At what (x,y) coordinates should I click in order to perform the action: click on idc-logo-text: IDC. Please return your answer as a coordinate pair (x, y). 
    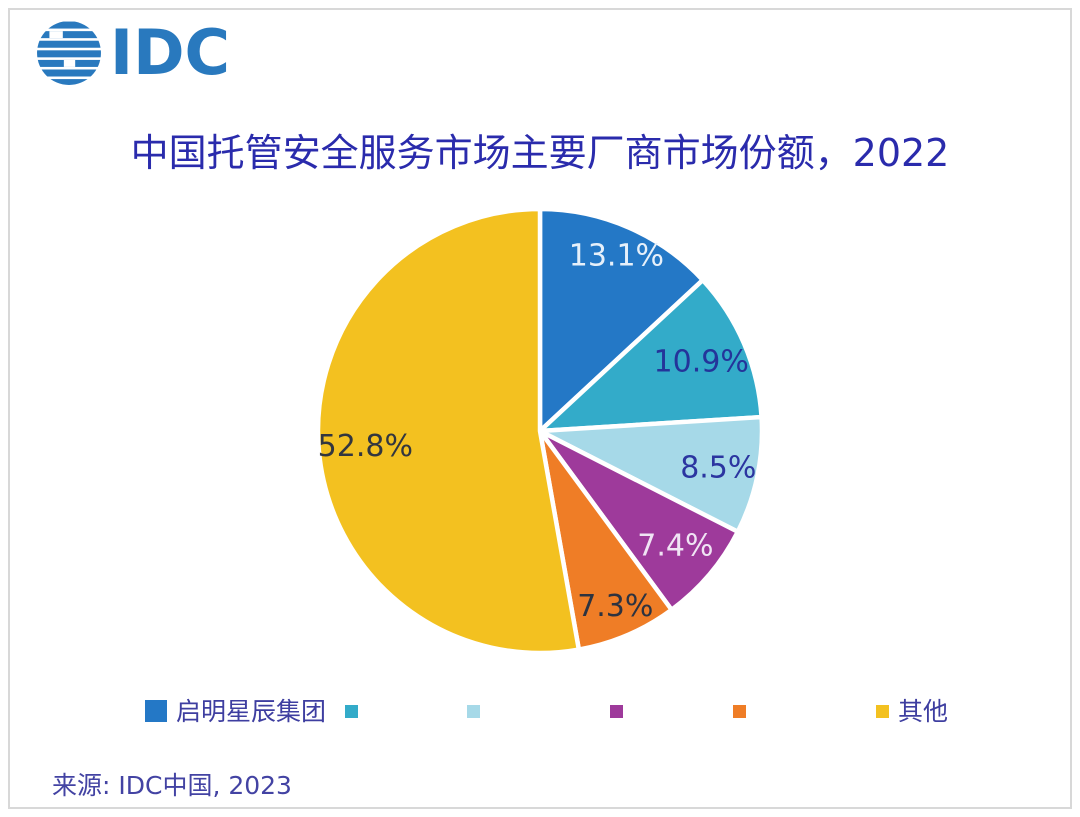
    Looking at the image, I should click on (170, 52).